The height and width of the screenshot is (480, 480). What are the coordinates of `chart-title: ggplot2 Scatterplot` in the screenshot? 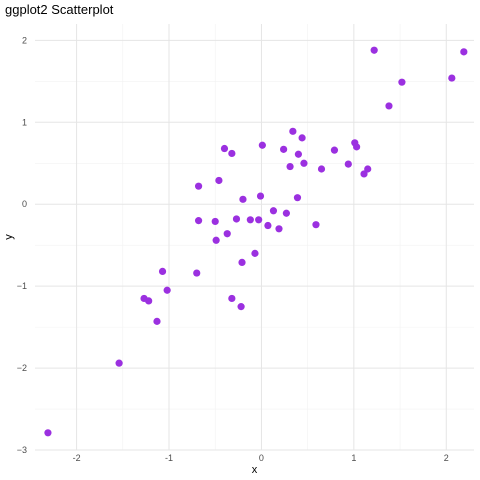 It's located at (59, 9).